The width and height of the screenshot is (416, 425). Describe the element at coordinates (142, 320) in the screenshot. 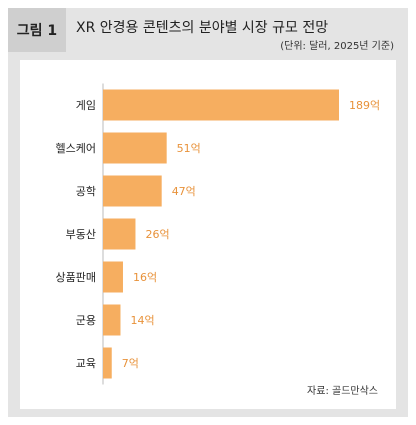

I see `value-label: 14억` at that location.